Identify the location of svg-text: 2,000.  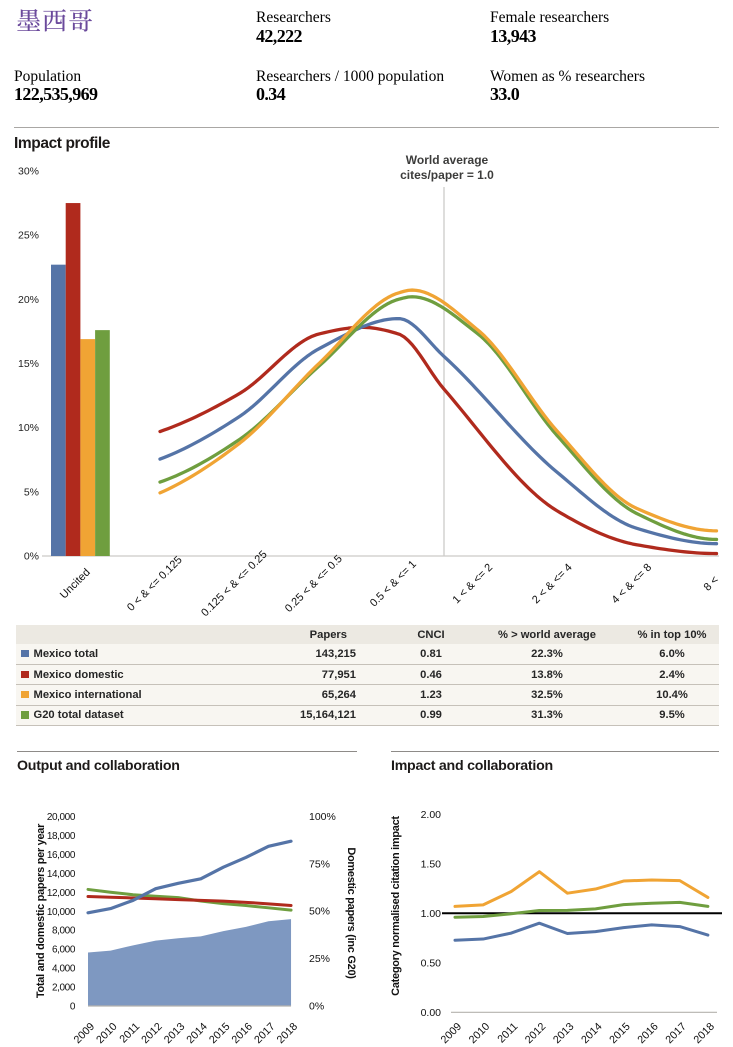
(64, 988).